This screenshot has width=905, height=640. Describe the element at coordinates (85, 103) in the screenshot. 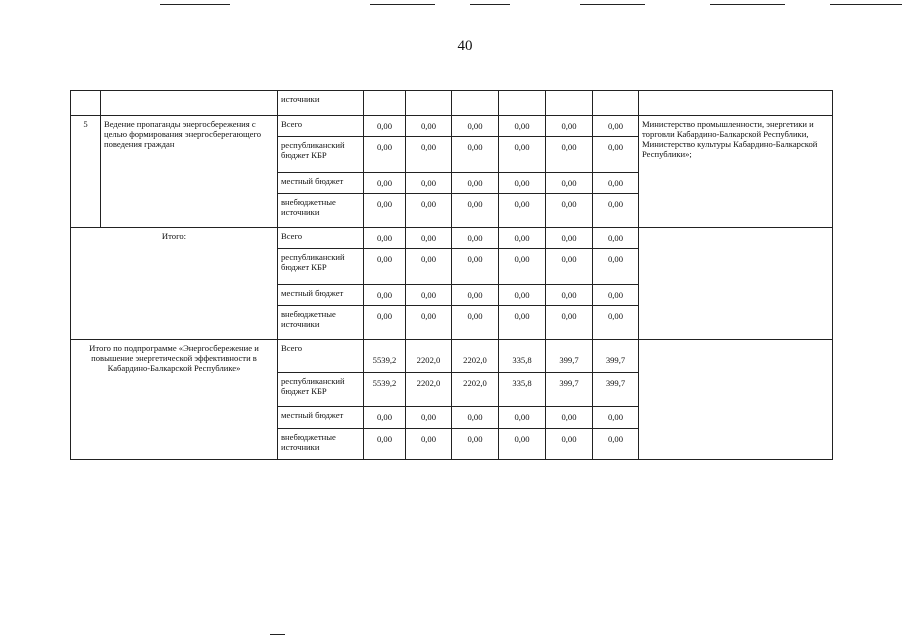

I see `number-cell` at that location.